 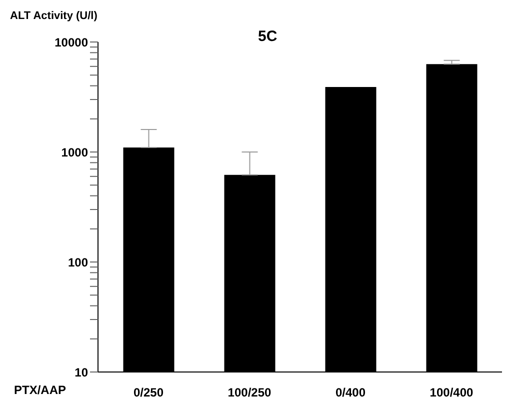 I want to click on y-tick-label: 100, so click(x=78, y=262).